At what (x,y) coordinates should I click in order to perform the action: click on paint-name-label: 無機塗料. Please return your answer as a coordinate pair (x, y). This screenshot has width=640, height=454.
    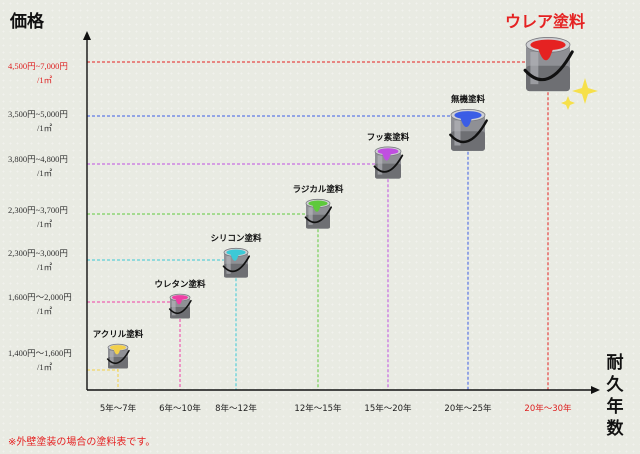
    Looking at the image, I should click on (467, 100).